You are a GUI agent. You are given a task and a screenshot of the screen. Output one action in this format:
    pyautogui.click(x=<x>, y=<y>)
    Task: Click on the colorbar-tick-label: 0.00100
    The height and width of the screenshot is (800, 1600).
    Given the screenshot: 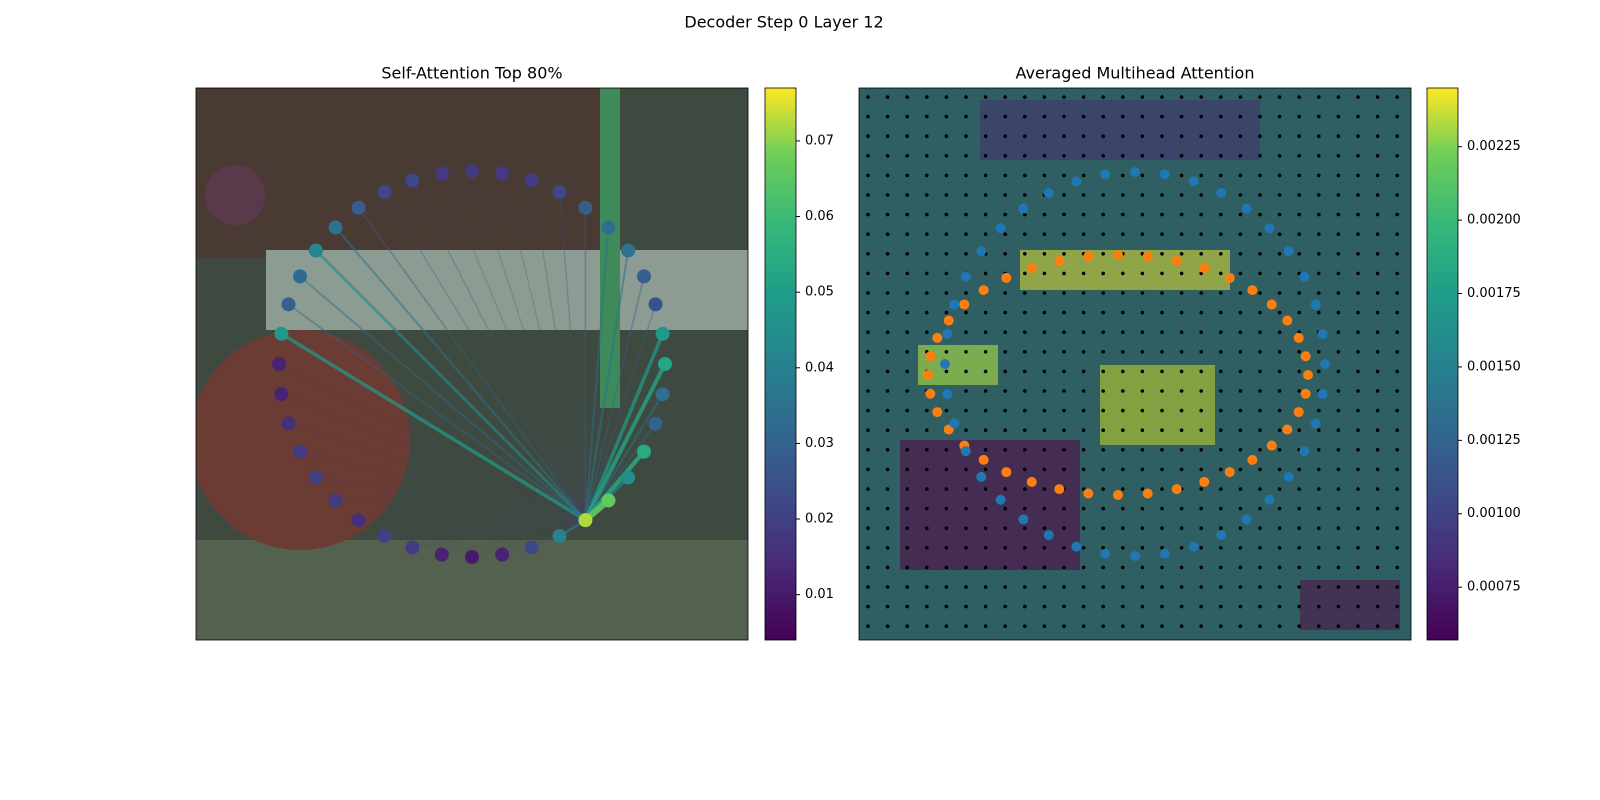 What is the action you would take?
    pyautogui.click(x=1494, y=513)
    